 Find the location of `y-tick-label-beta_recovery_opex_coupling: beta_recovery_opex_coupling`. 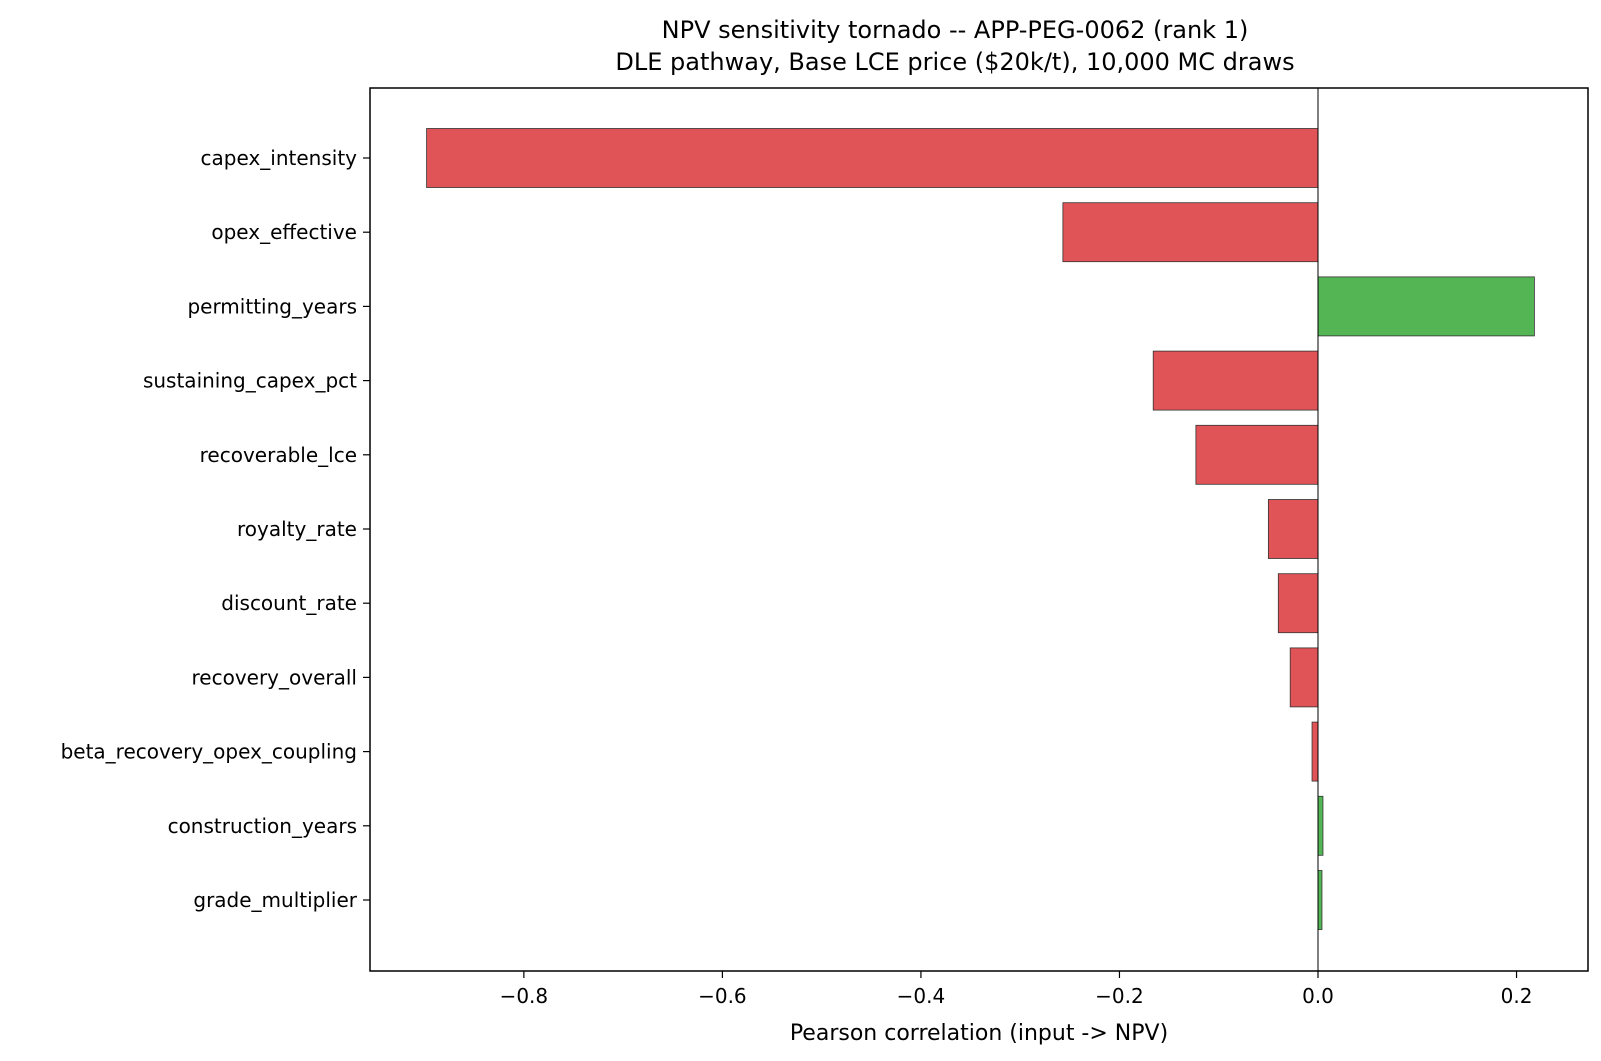

y-tick-label-beta_recovery_opex_coupling: beta_recovery_opex_coupling is located at coordinates (209, 752).